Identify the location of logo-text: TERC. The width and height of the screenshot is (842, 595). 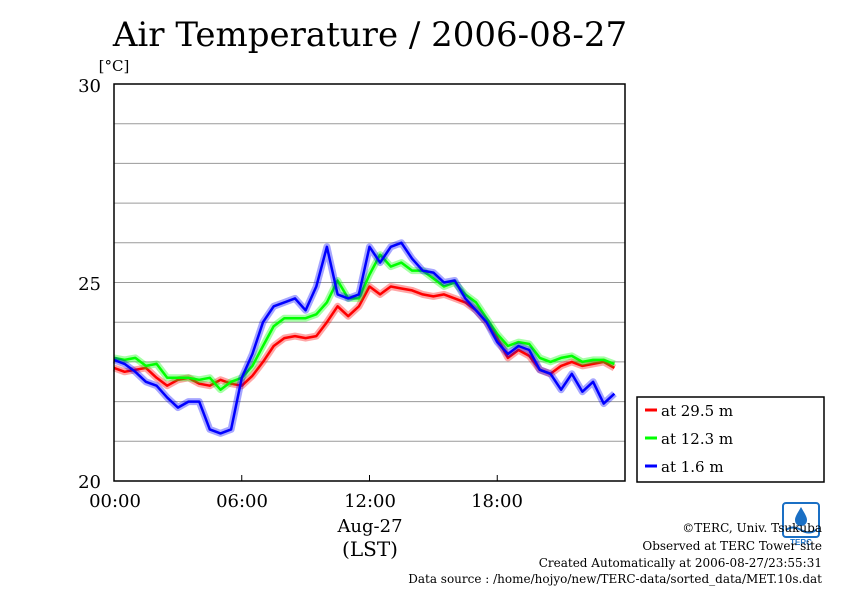
(801, 542).